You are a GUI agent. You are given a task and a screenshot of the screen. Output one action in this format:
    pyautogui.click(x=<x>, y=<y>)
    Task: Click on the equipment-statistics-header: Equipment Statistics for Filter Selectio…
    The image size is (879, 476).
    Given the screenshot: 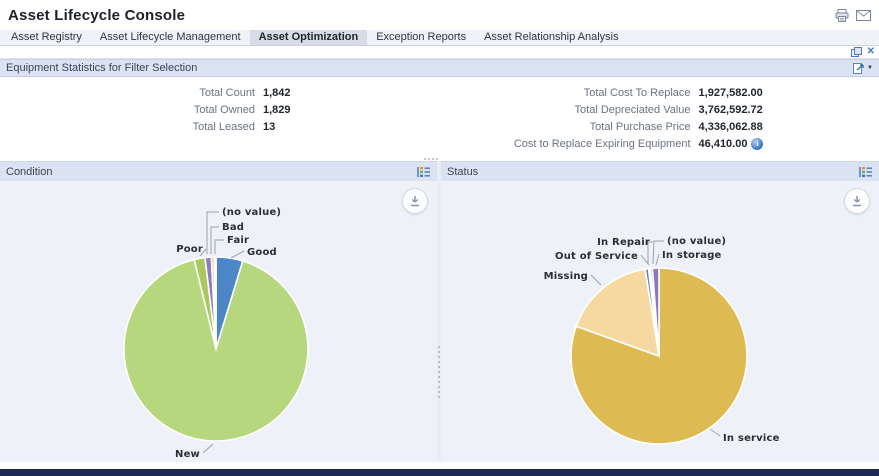 What is the action you would take?
    pyautogui.click(x=439, y=68)
    